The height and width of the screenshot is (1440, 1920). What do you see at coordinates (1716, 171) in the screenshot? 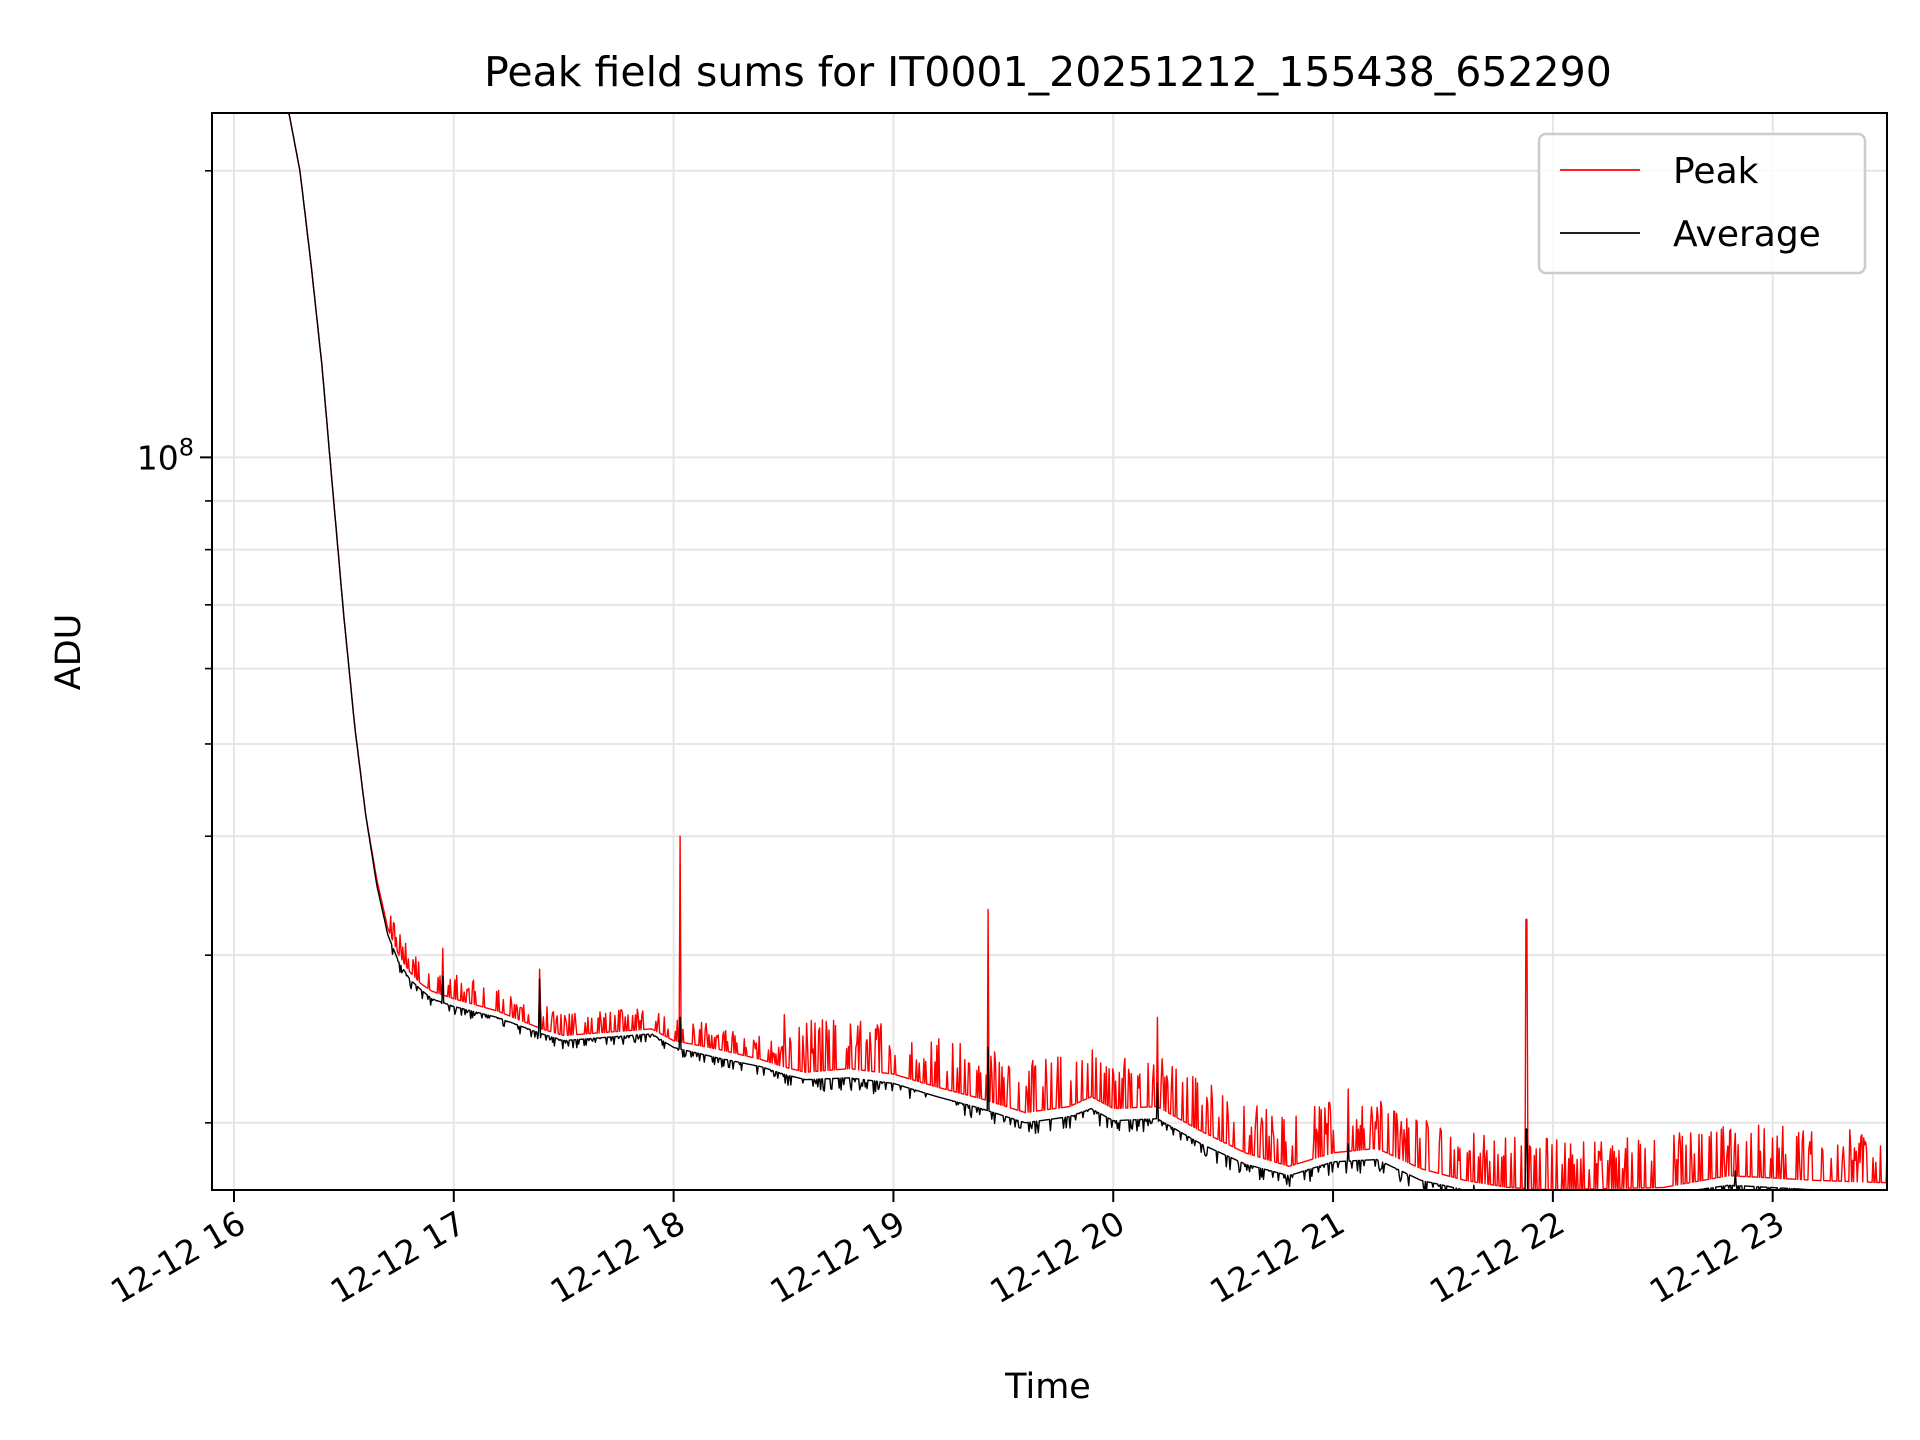
I see `legend-peak-label: Peak` at bounding box center [1716, 171].